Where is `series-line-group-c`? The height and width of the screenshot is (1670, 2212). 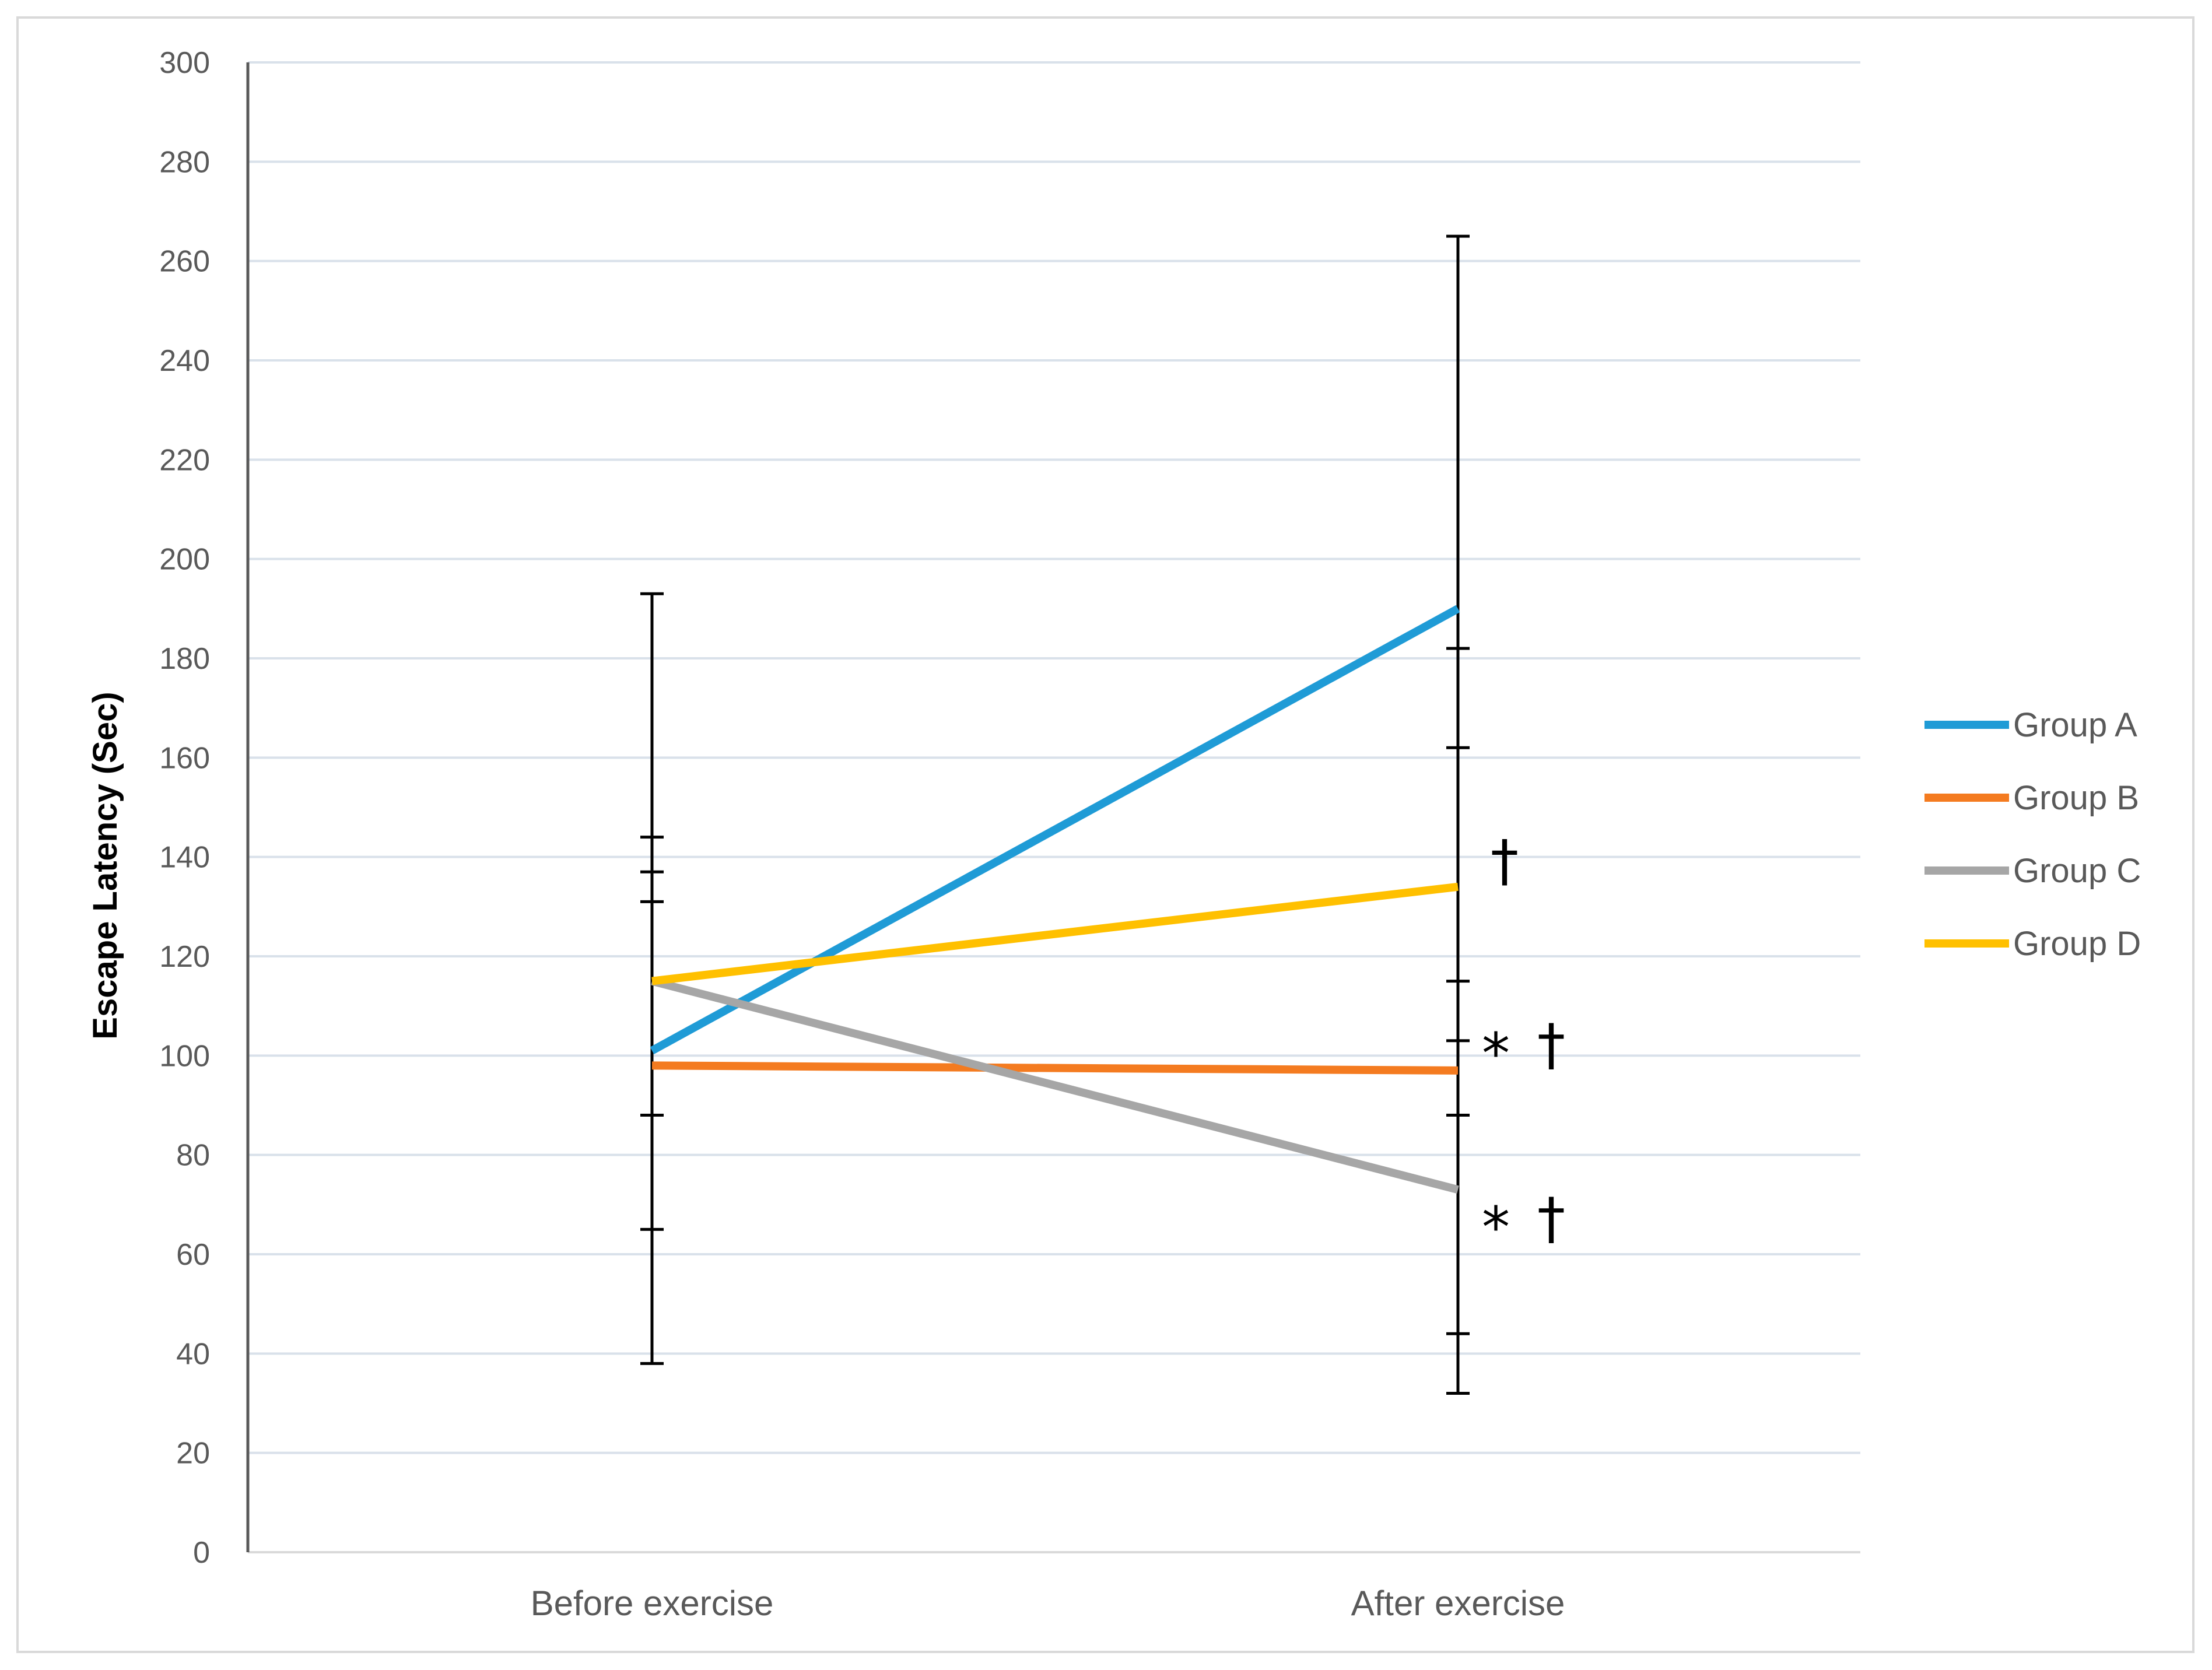 series-line-group-c is located at coordinates (1055, 1085).